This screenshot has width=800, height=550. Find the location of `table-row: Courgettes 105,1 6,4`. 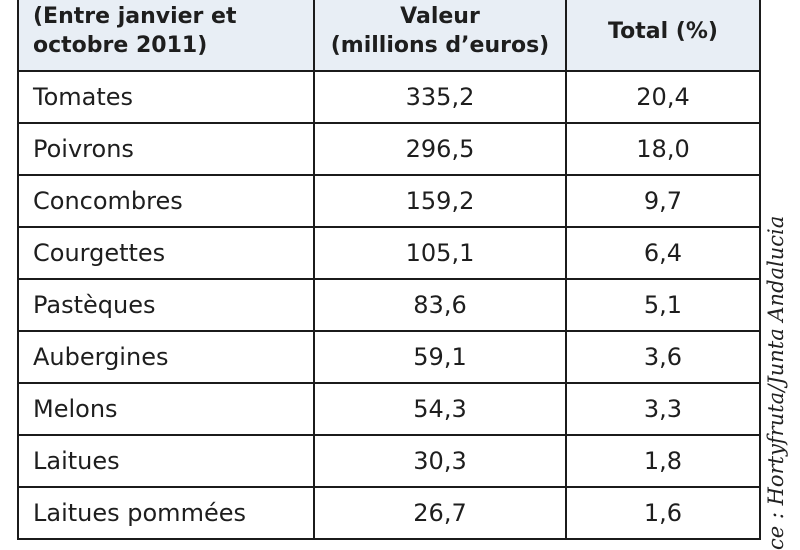

table-row: Courgettes 105,1 6,4 is located at coordinates (389, 253).